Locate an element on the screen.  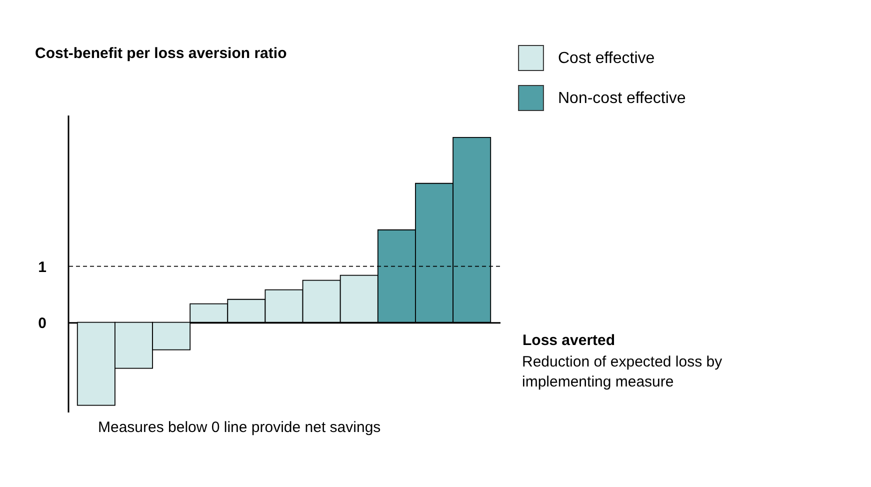
text: Reduction of expected loss by implementing measure is located at coordinates (622, 371).